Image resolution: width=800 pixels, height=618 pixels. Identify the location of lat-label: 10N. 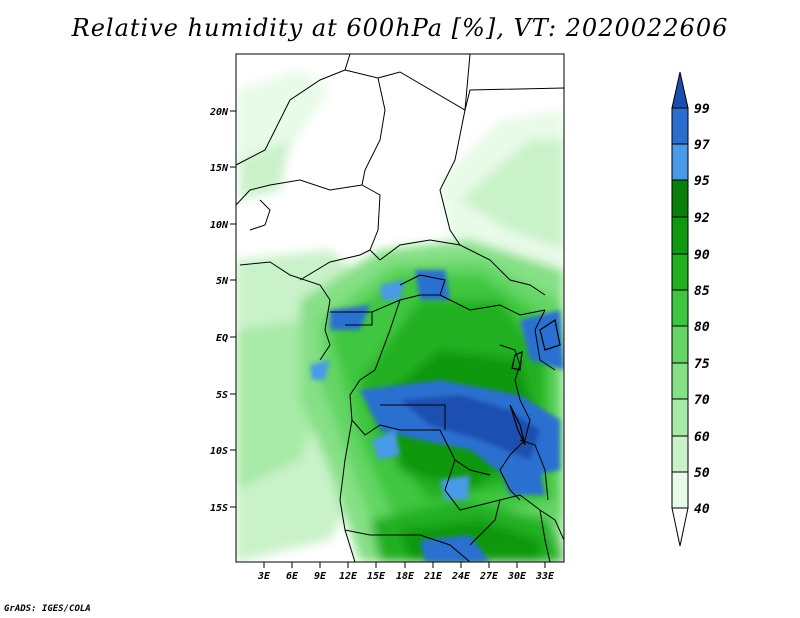
(219, 225).